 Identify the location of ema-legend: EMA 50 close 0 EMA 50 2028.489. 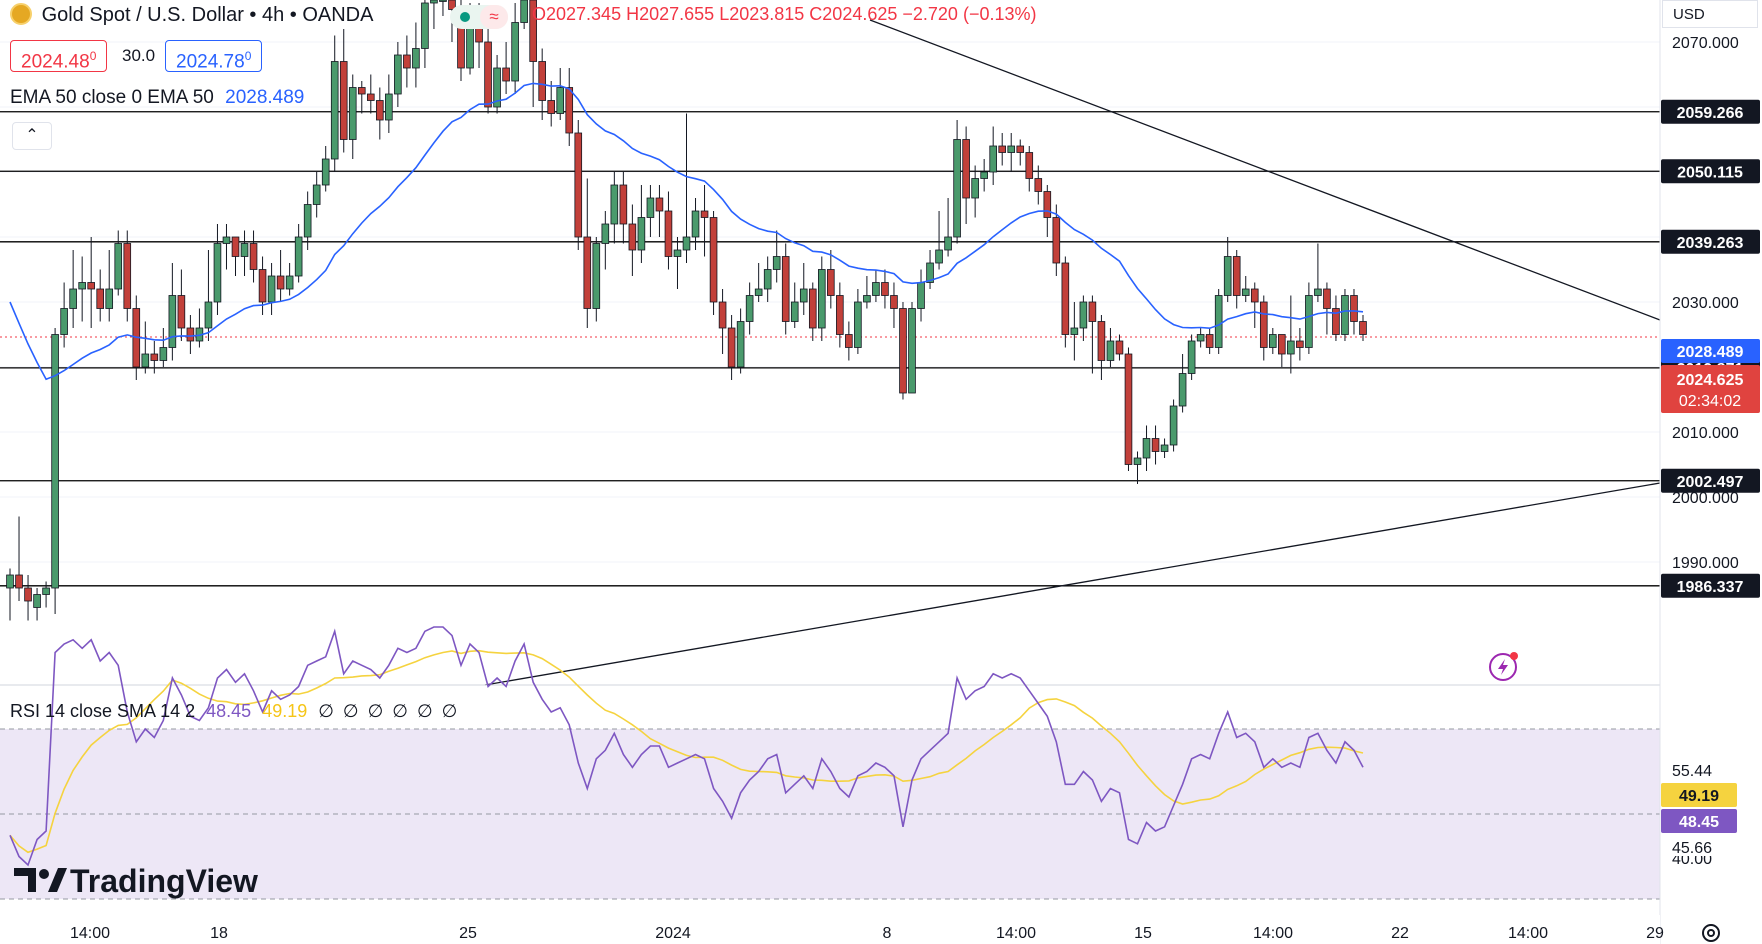
(157, 98).